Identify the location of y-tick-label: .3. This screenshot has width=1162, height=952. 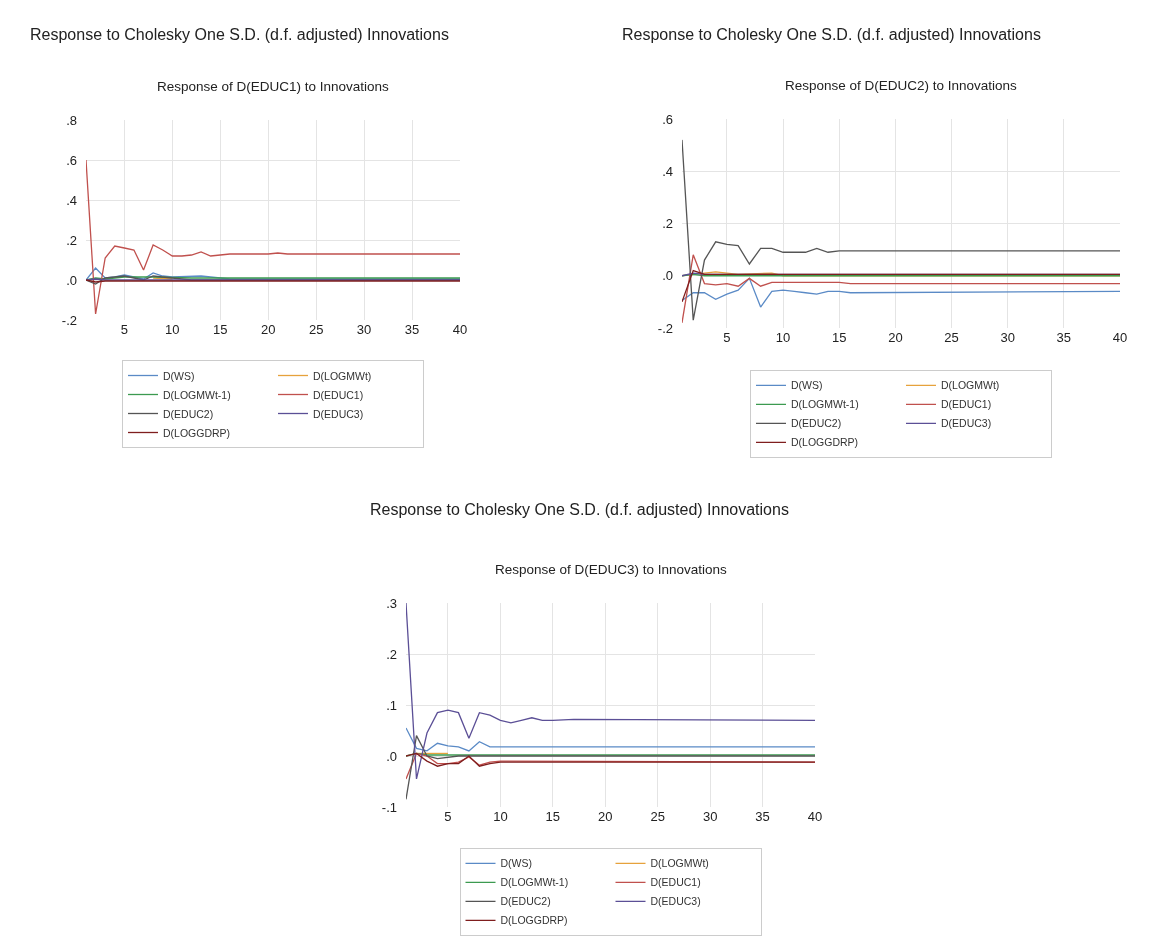
(391, 603).